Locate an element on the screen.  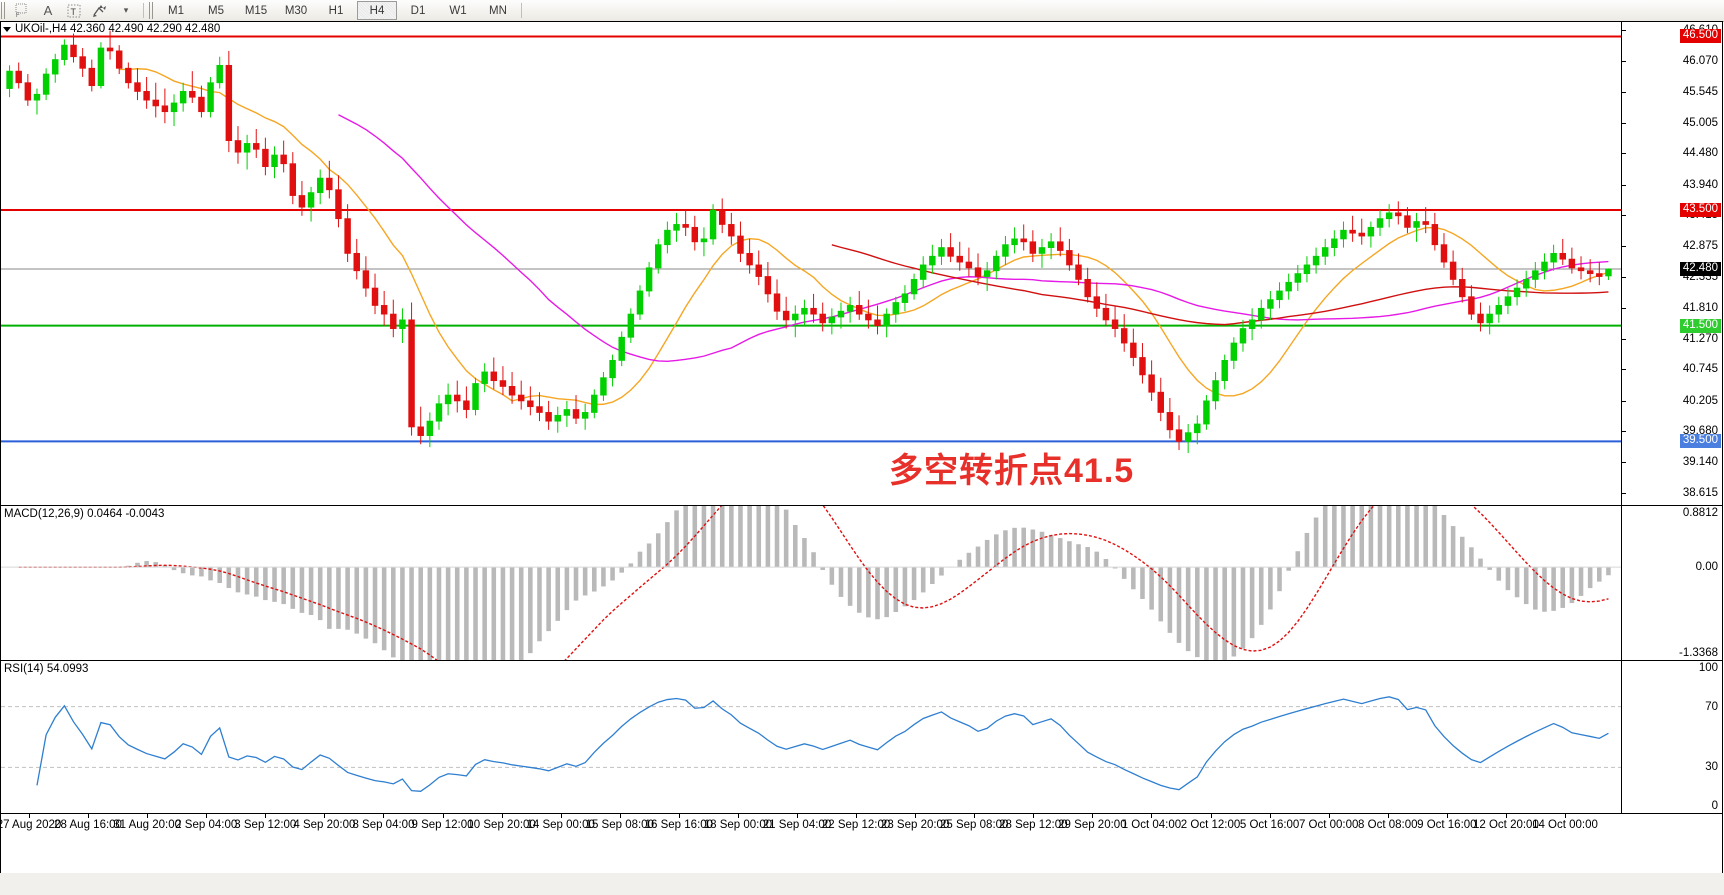
price-axis-label: 38.615 is located at coordinates (1700, 492).